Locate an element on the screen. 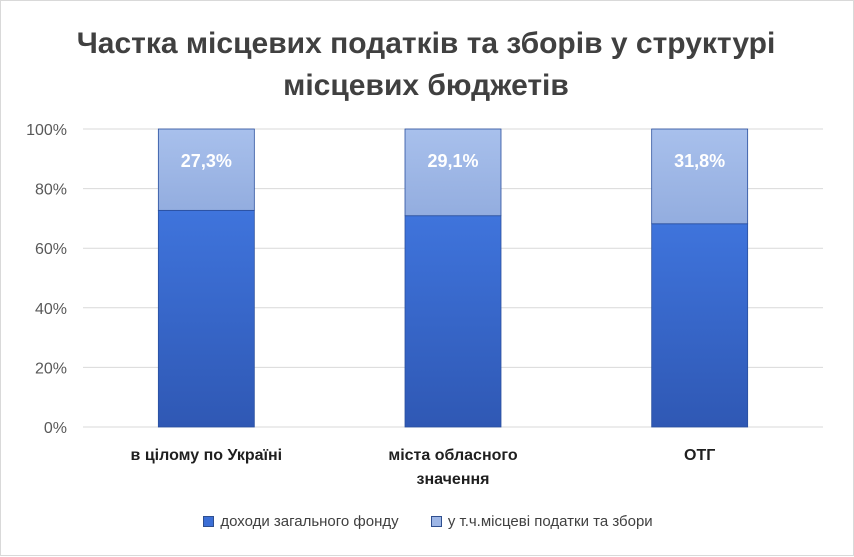  chart-title-line-2: місцевих бюджетів is located at coordinates (426, 85).